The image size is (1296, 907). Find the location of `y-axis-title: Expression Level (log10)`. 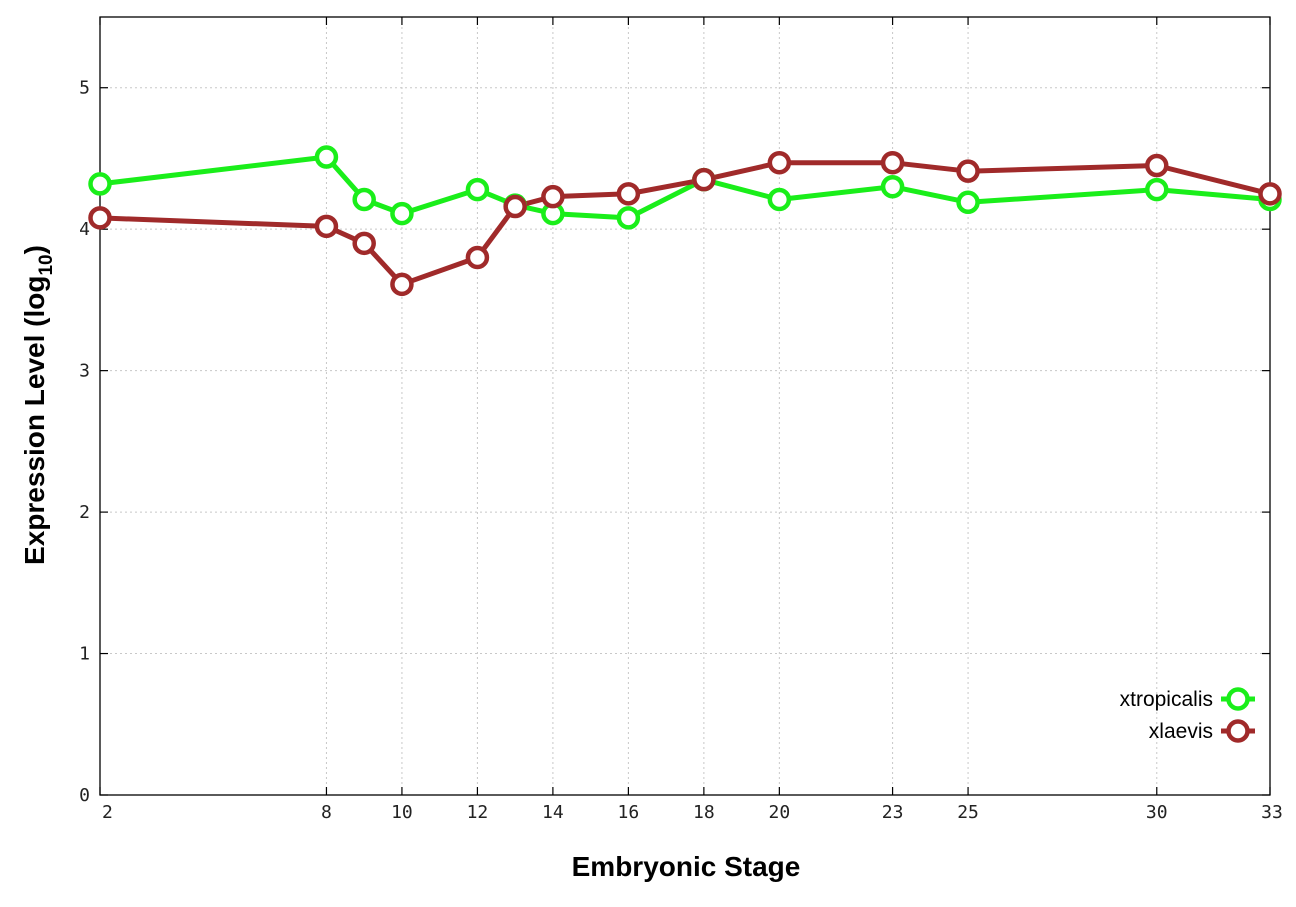

y-axis-title: Expression Level (log10) is located at coordinates (38, 405).